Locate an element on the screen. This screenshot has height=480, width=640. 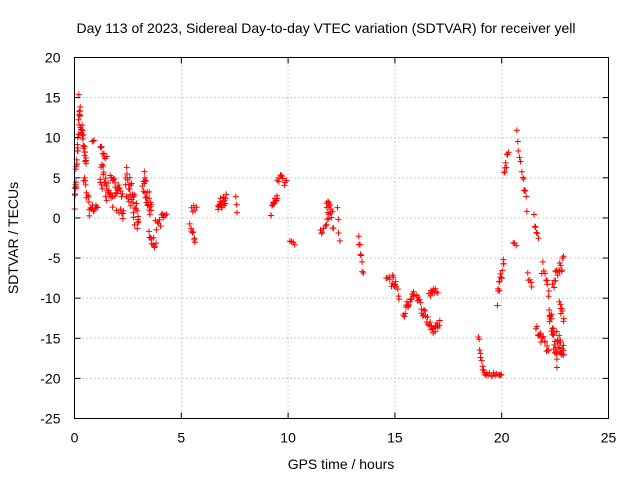
y-tick-label: -5 is located at coordinates (54, 258).